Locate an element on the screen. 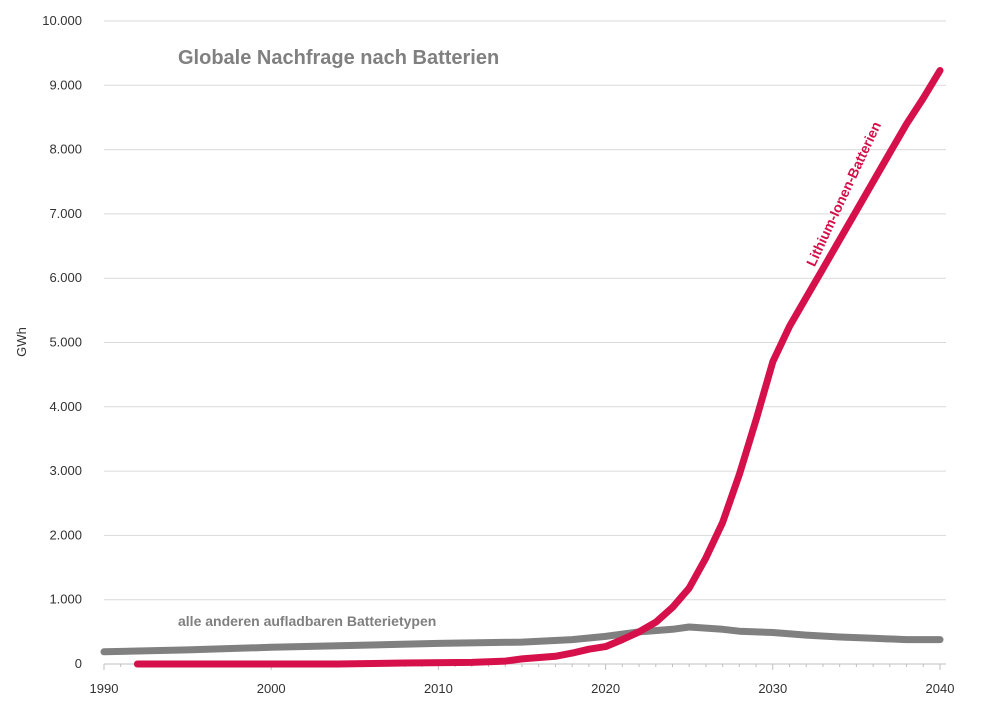 The image size is (982, 709). y-tick-label: 10.000 is located at coordinates (62, 20).